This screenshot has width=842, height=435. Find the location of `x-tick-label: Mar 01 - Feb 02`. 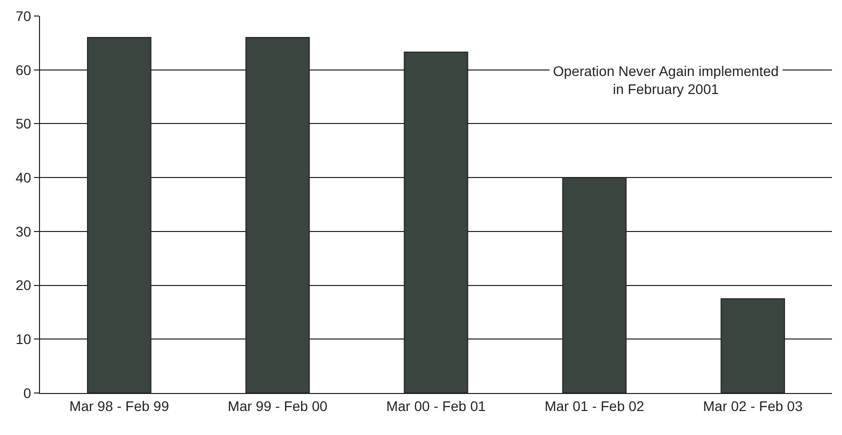

x-tick-label: Mar 01 - Feb 02 is located at coordinates (594, 406).